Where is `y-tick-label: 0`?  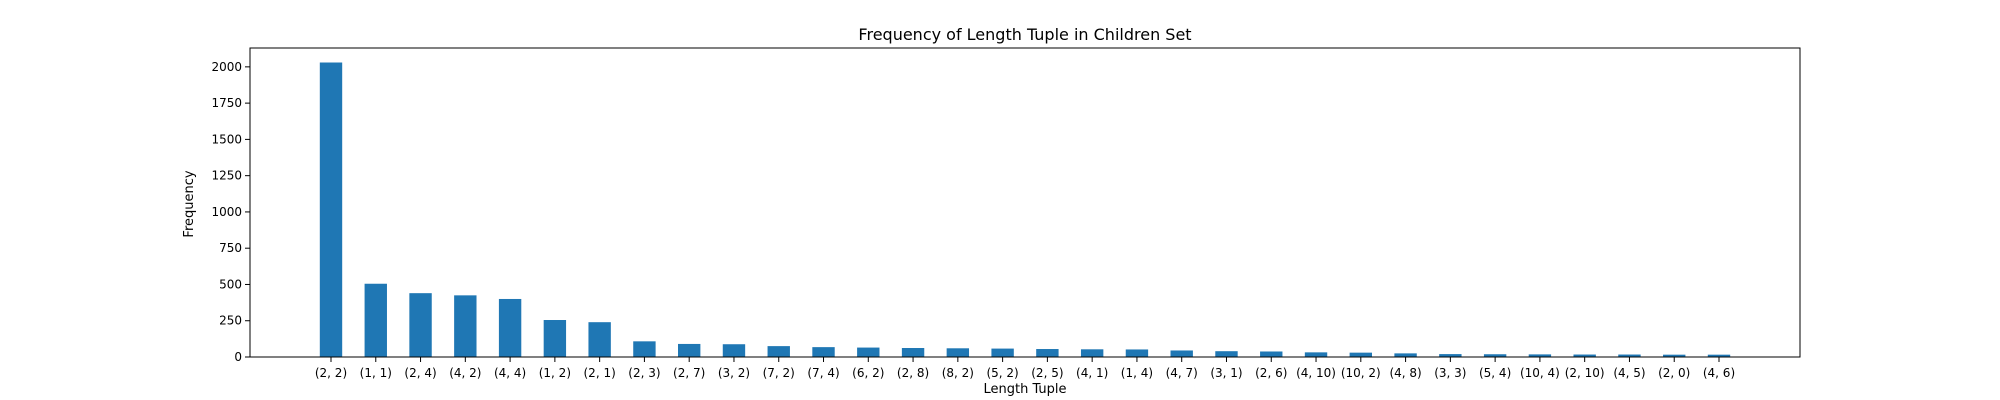 y-tick-label: 0 is located at coordinates (238, 357).